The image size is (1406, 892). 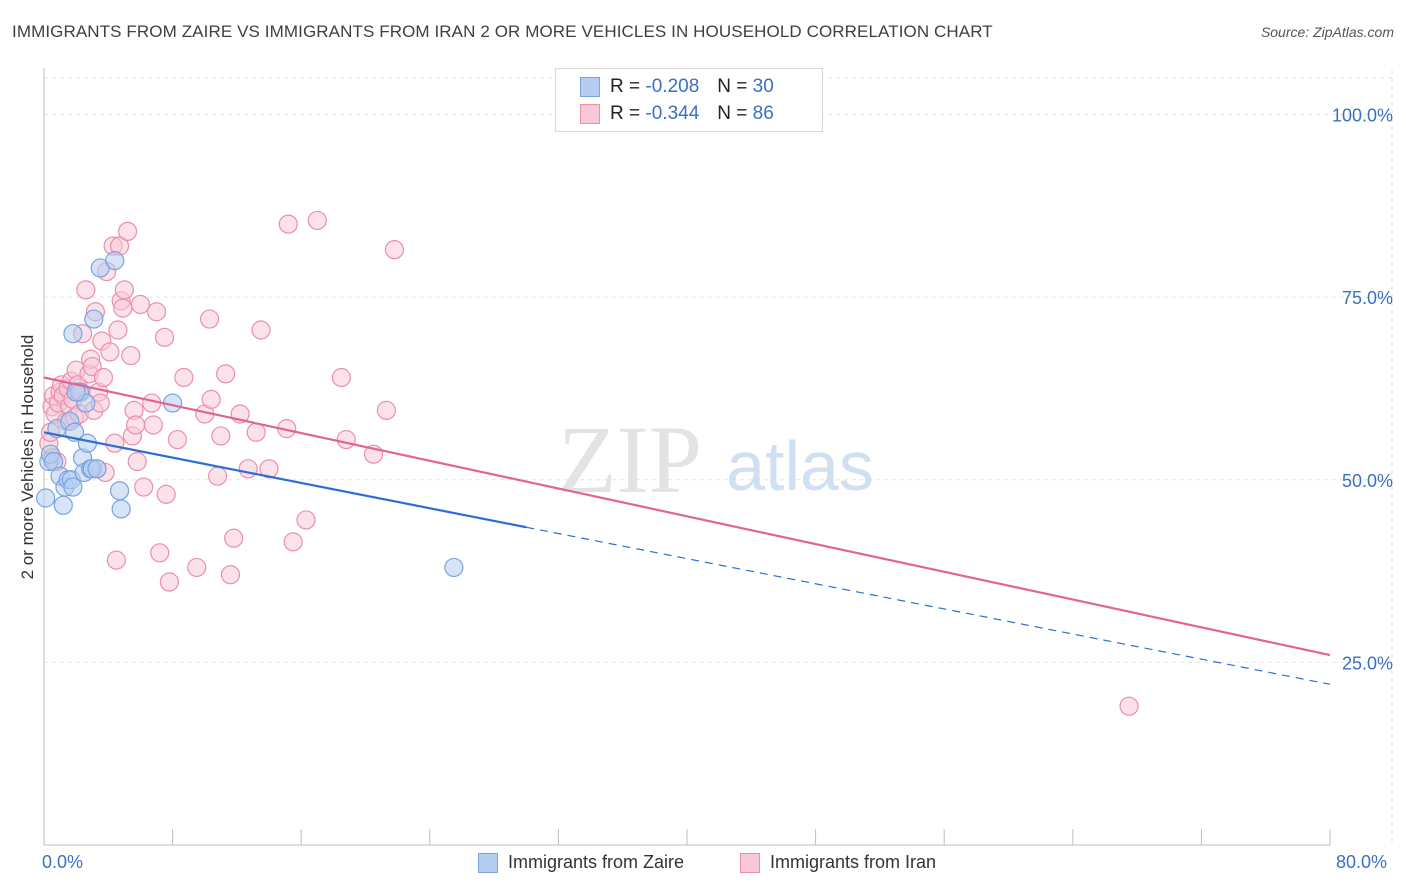 I want to click on iran-legend-swatch, so click(x=750, y=862).